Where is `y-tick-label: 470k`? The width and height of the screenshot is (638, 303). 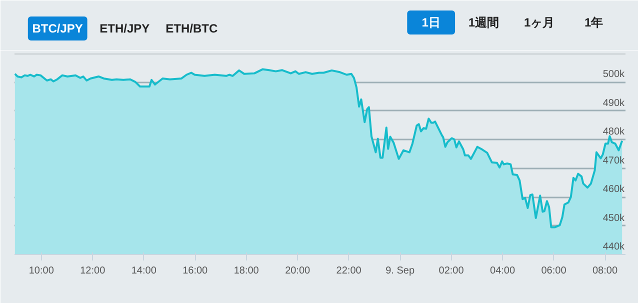 y-tick-label: 470k is located at coordinates (614, 160).